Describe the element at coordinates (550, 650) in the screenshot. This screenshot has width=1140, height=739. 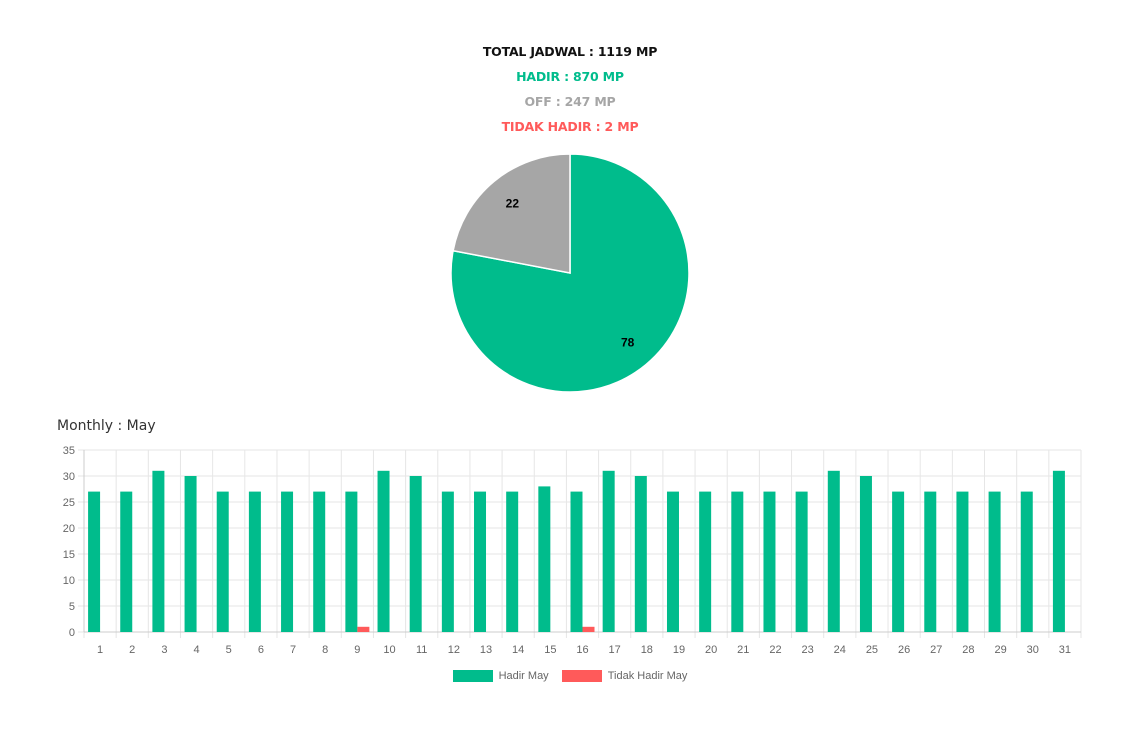
I see `x-tick-label: 15` at that location.